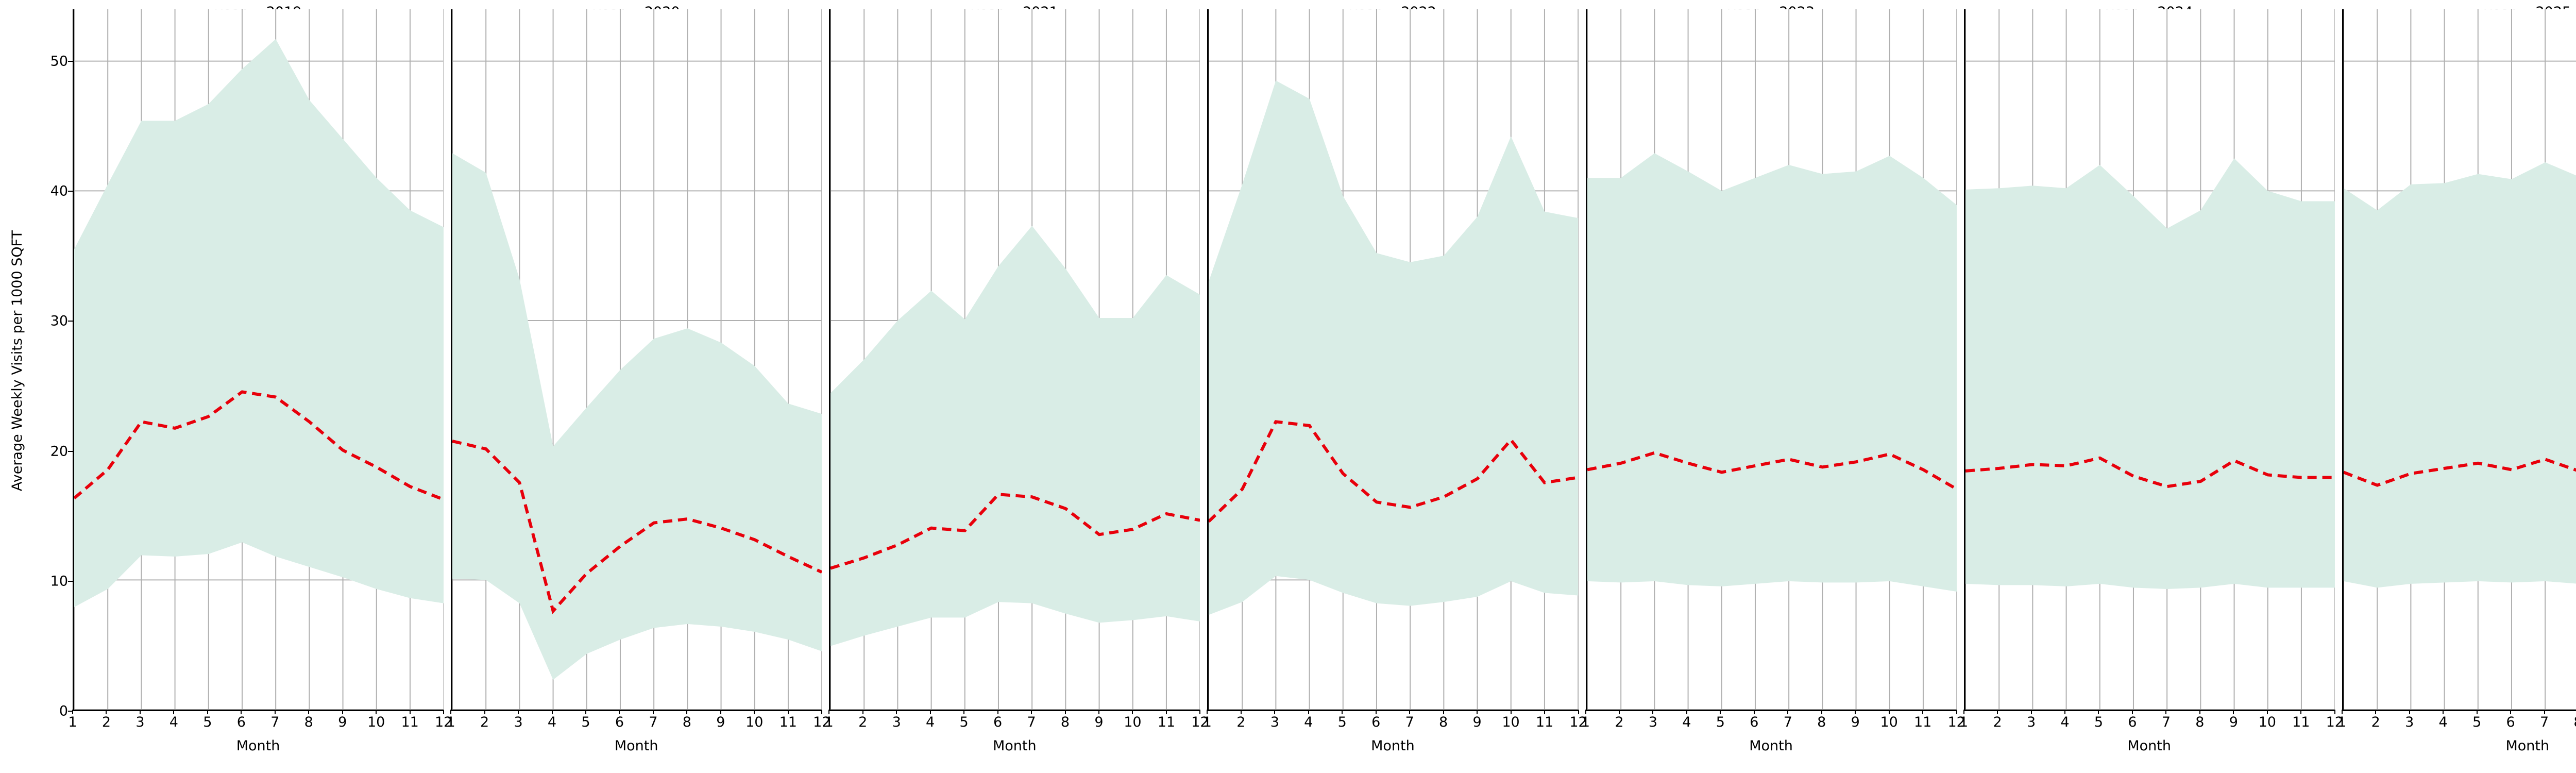  I want to click on facet-panel-2025: year = 2025123456789101112Month, so click(2456, 386).